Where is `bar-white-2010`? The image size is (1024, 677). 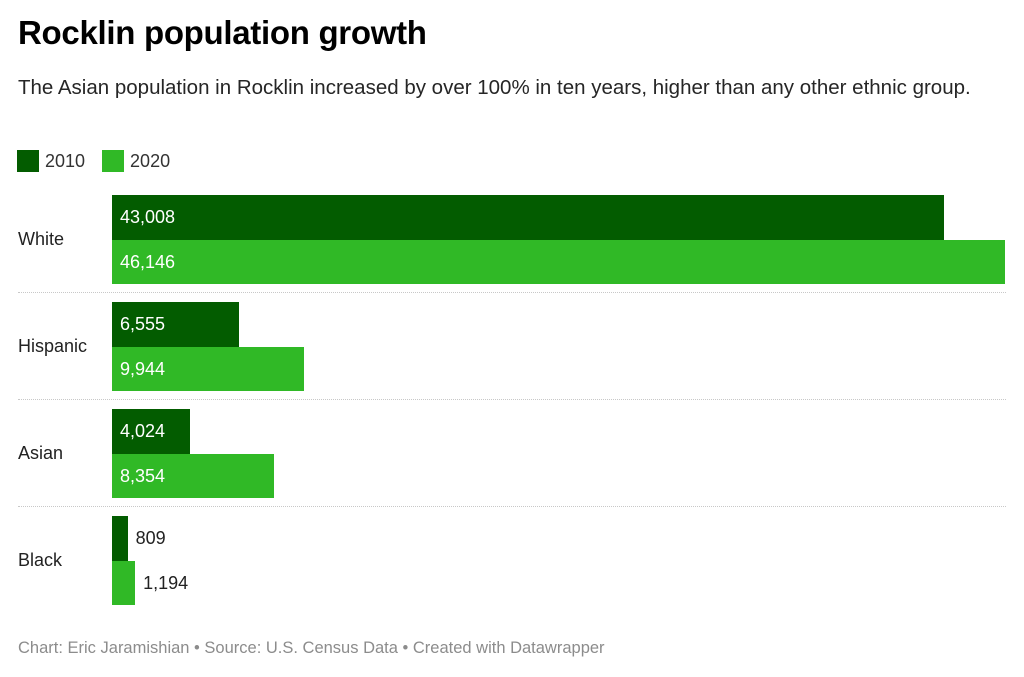 bar-white-2010 is located at coordinates (528, 217).